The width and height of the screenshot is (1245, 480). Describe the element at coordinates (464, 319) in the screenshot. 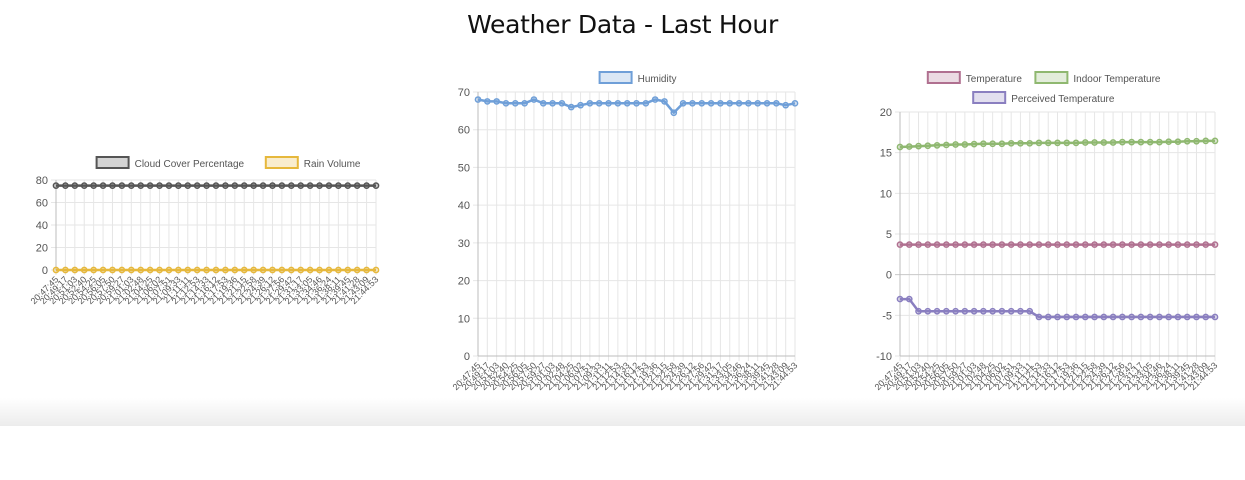

I see `y-tick-label: 10` at that location.